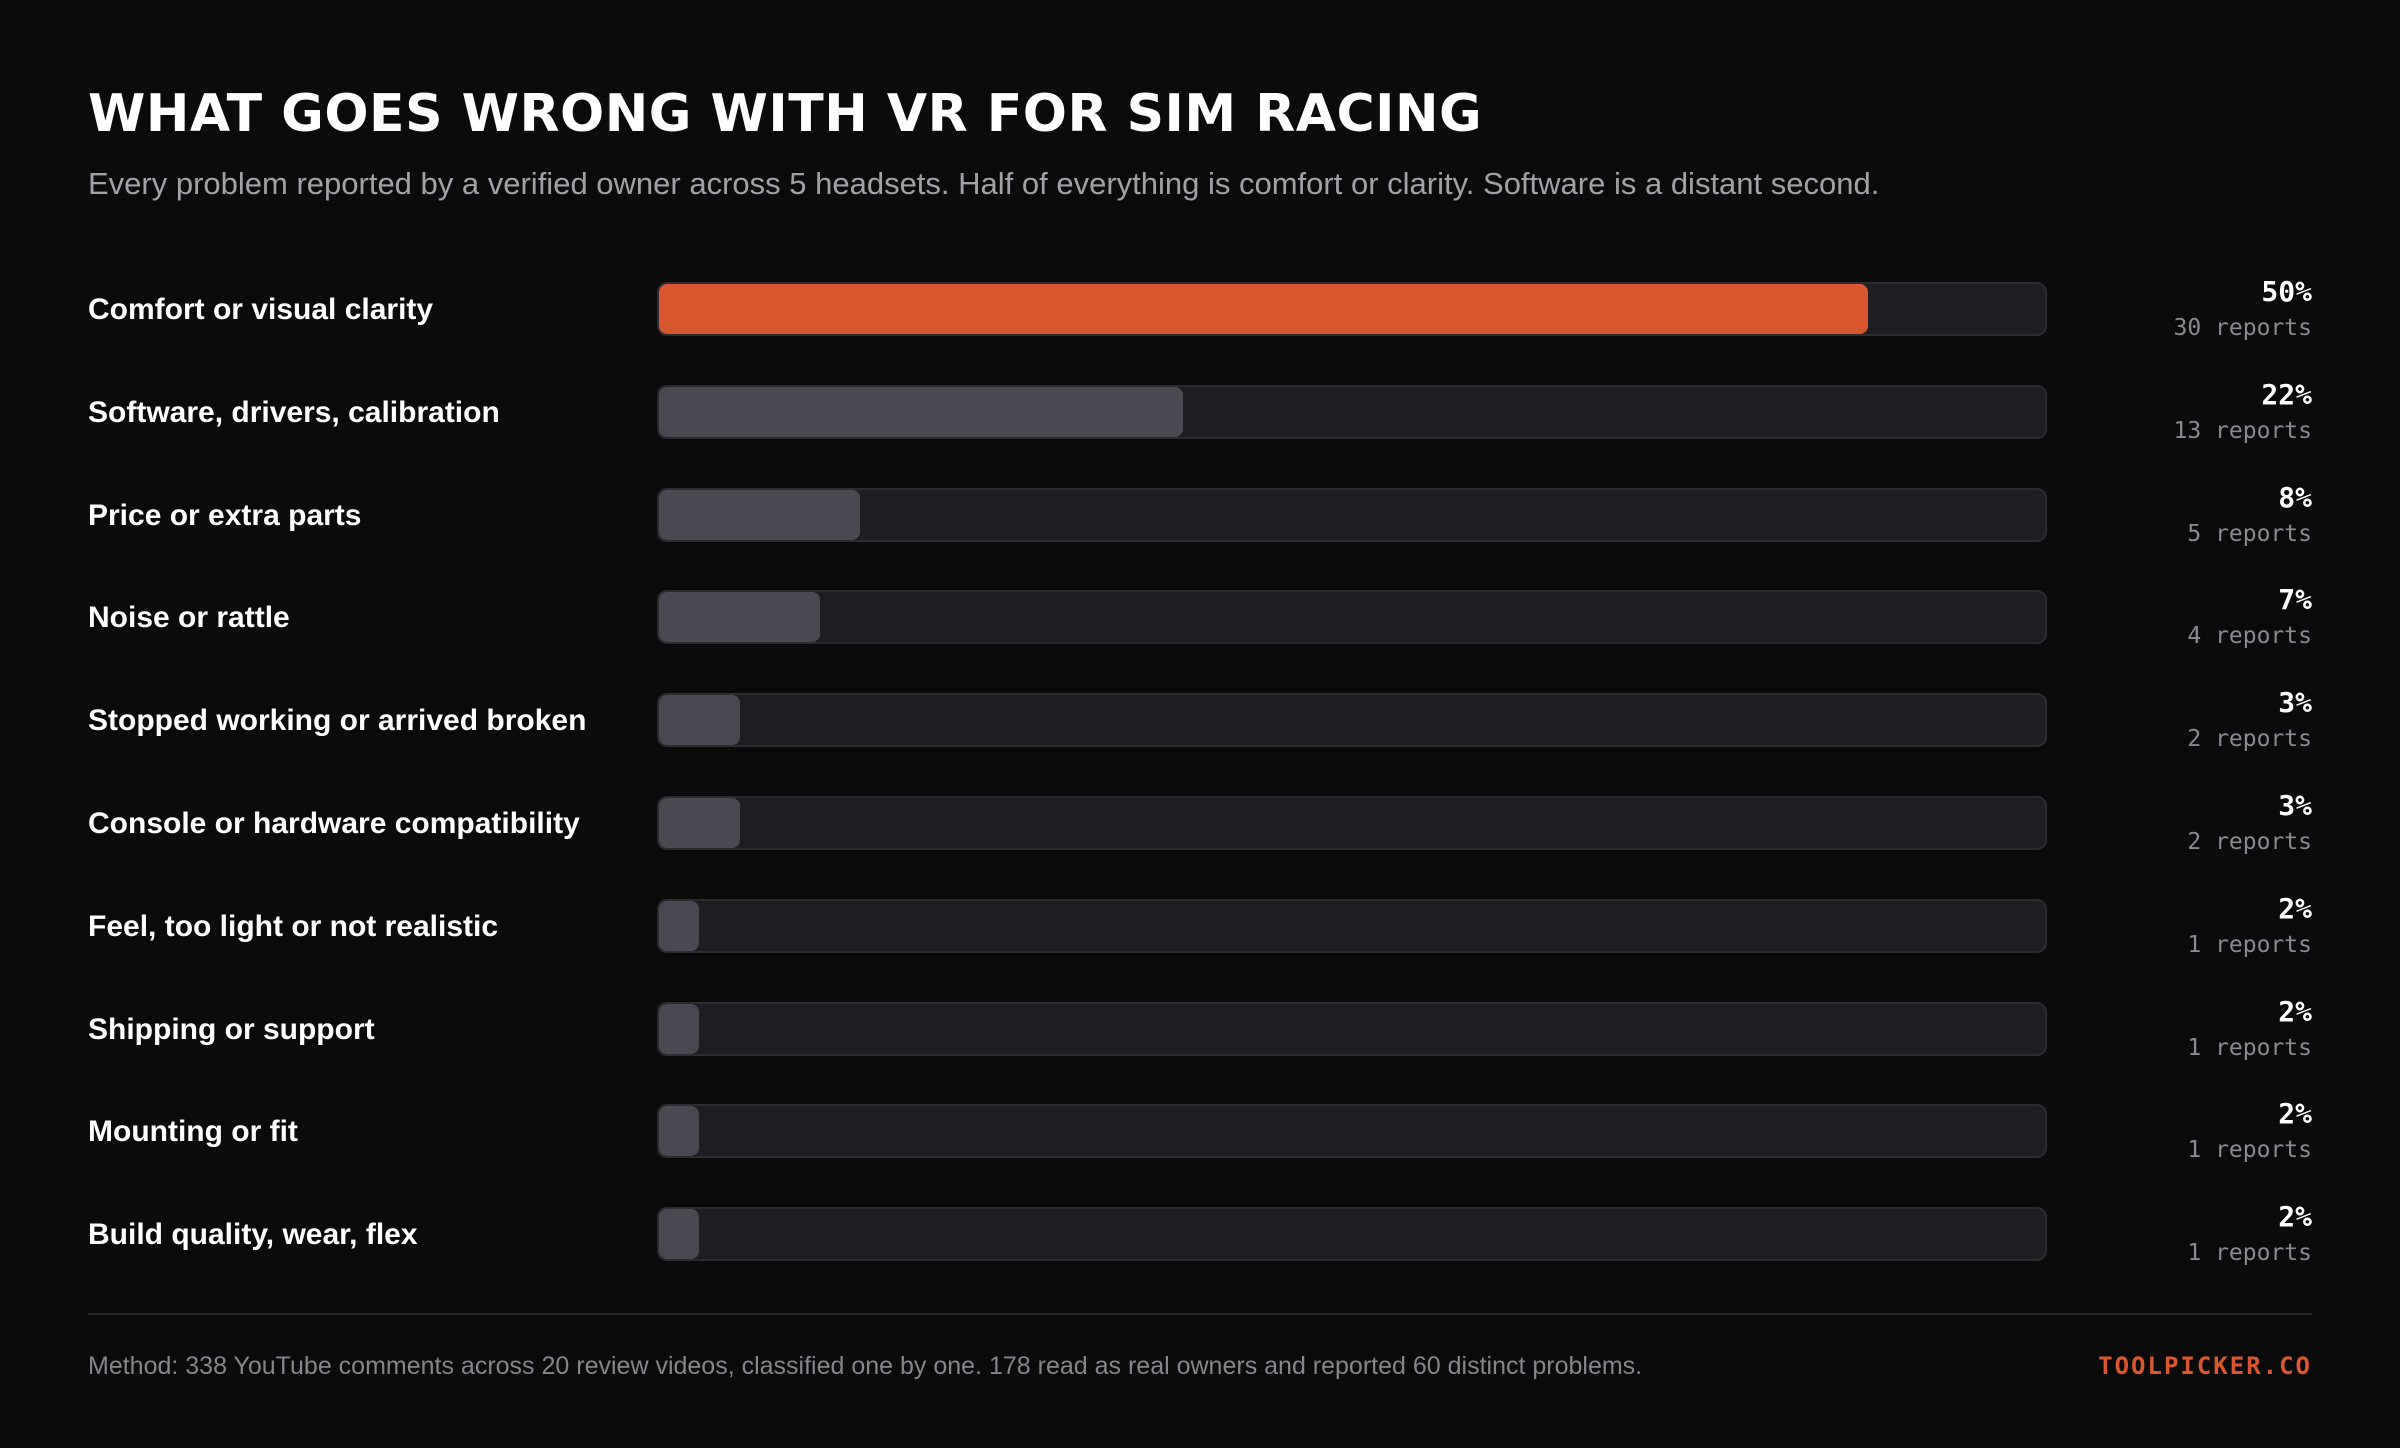 This screenshot has height=1448, width=2400. What do you see at coordinates (785, 114) in the screenshot?
I see `page-title: WHAT GOES WRONG WITH VR FOR SIM RACING` at bounding box center [785, 114].